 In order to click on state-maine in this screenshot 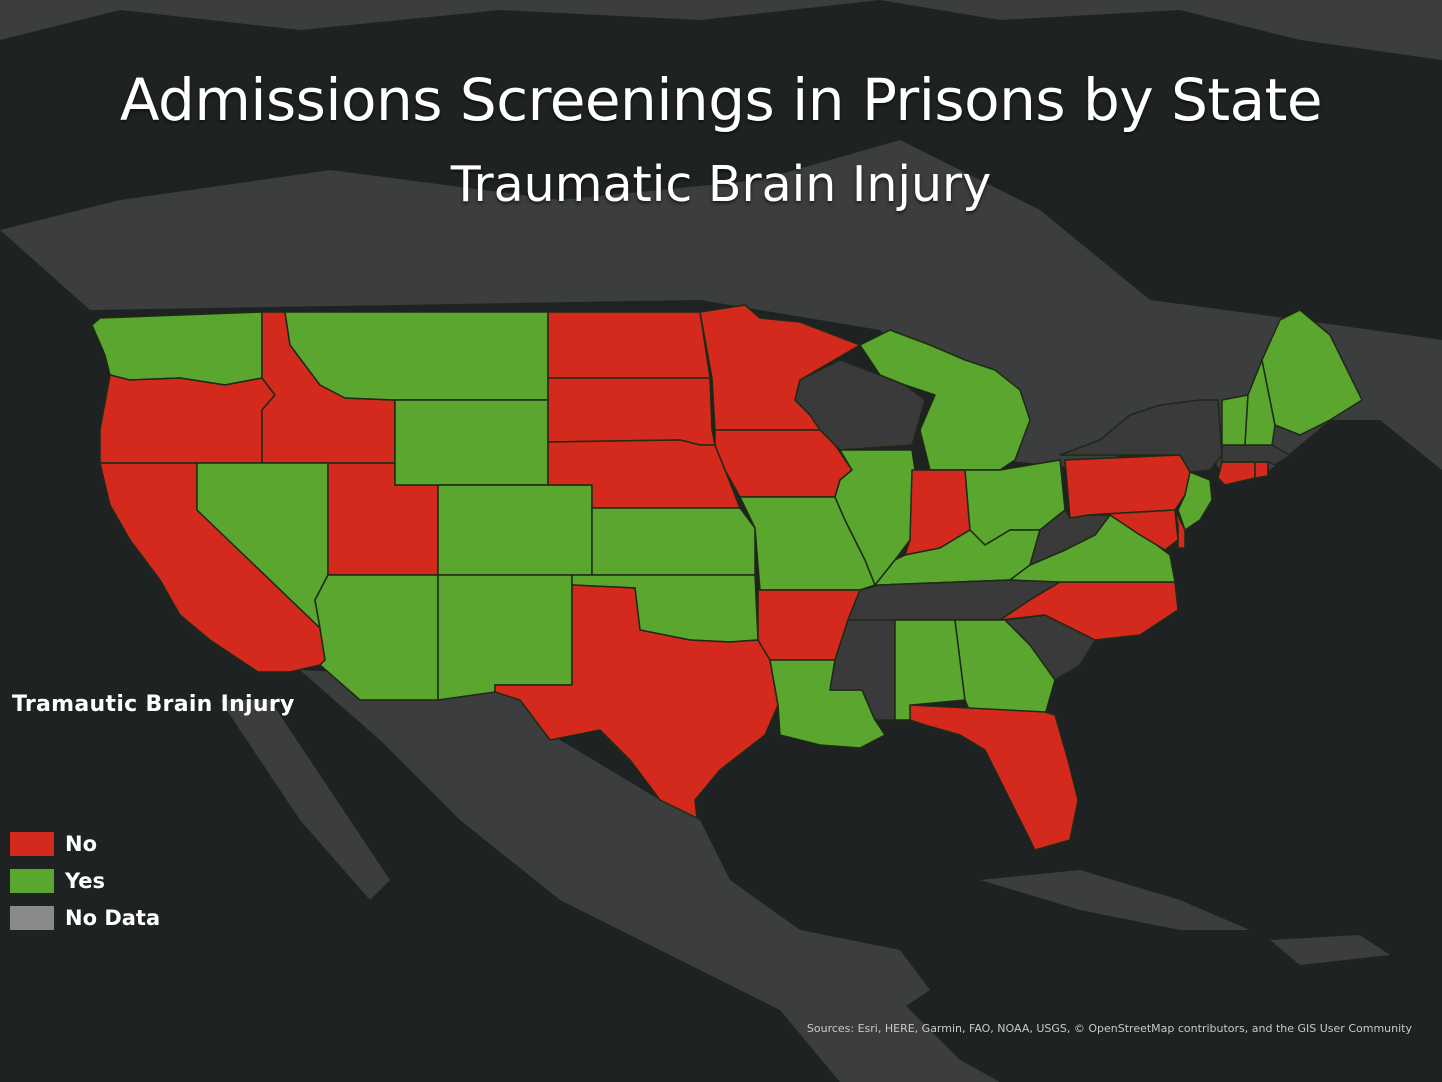, I will do `click(1312, 372)`.